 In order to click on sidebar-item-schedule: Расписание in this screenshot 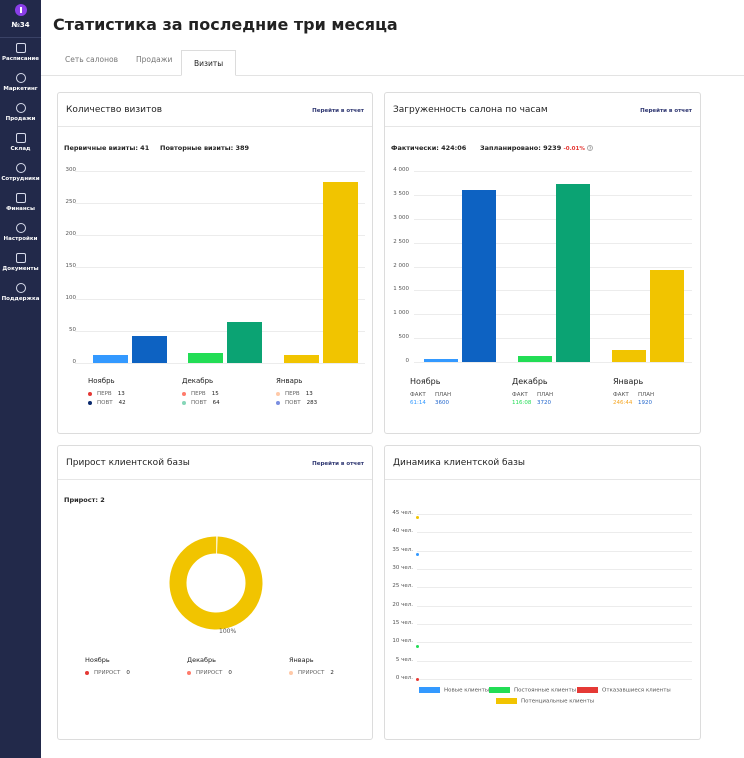, I will do `click(20, 52)`.